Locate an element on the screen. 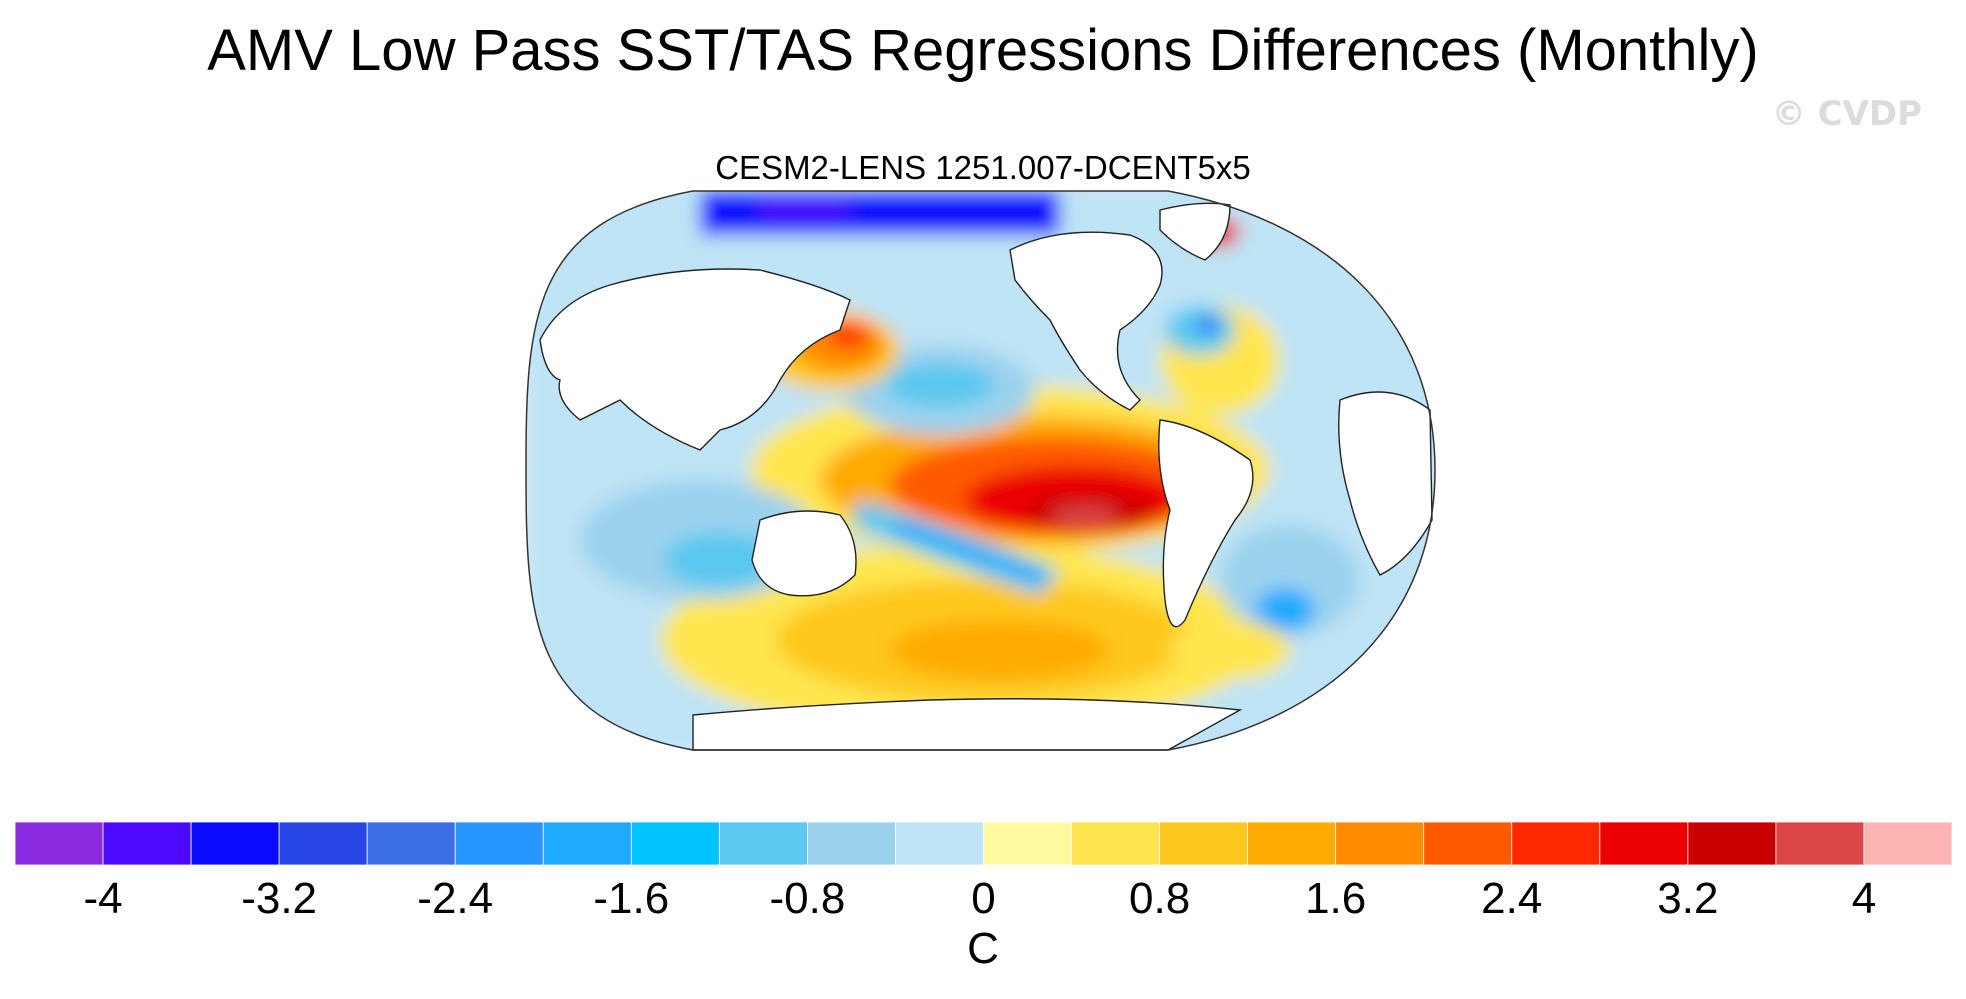  north-america-landmass is located at coordinates (1086, 321).